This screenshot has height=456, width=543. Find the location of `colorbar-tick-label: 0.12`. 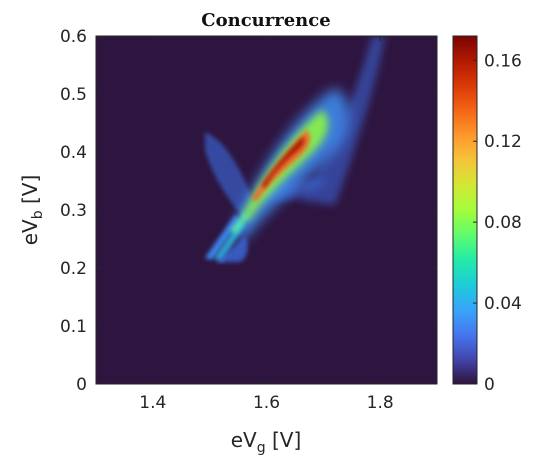

colorbar-tick-label: 0.12 is located at coordinates (503, 142).